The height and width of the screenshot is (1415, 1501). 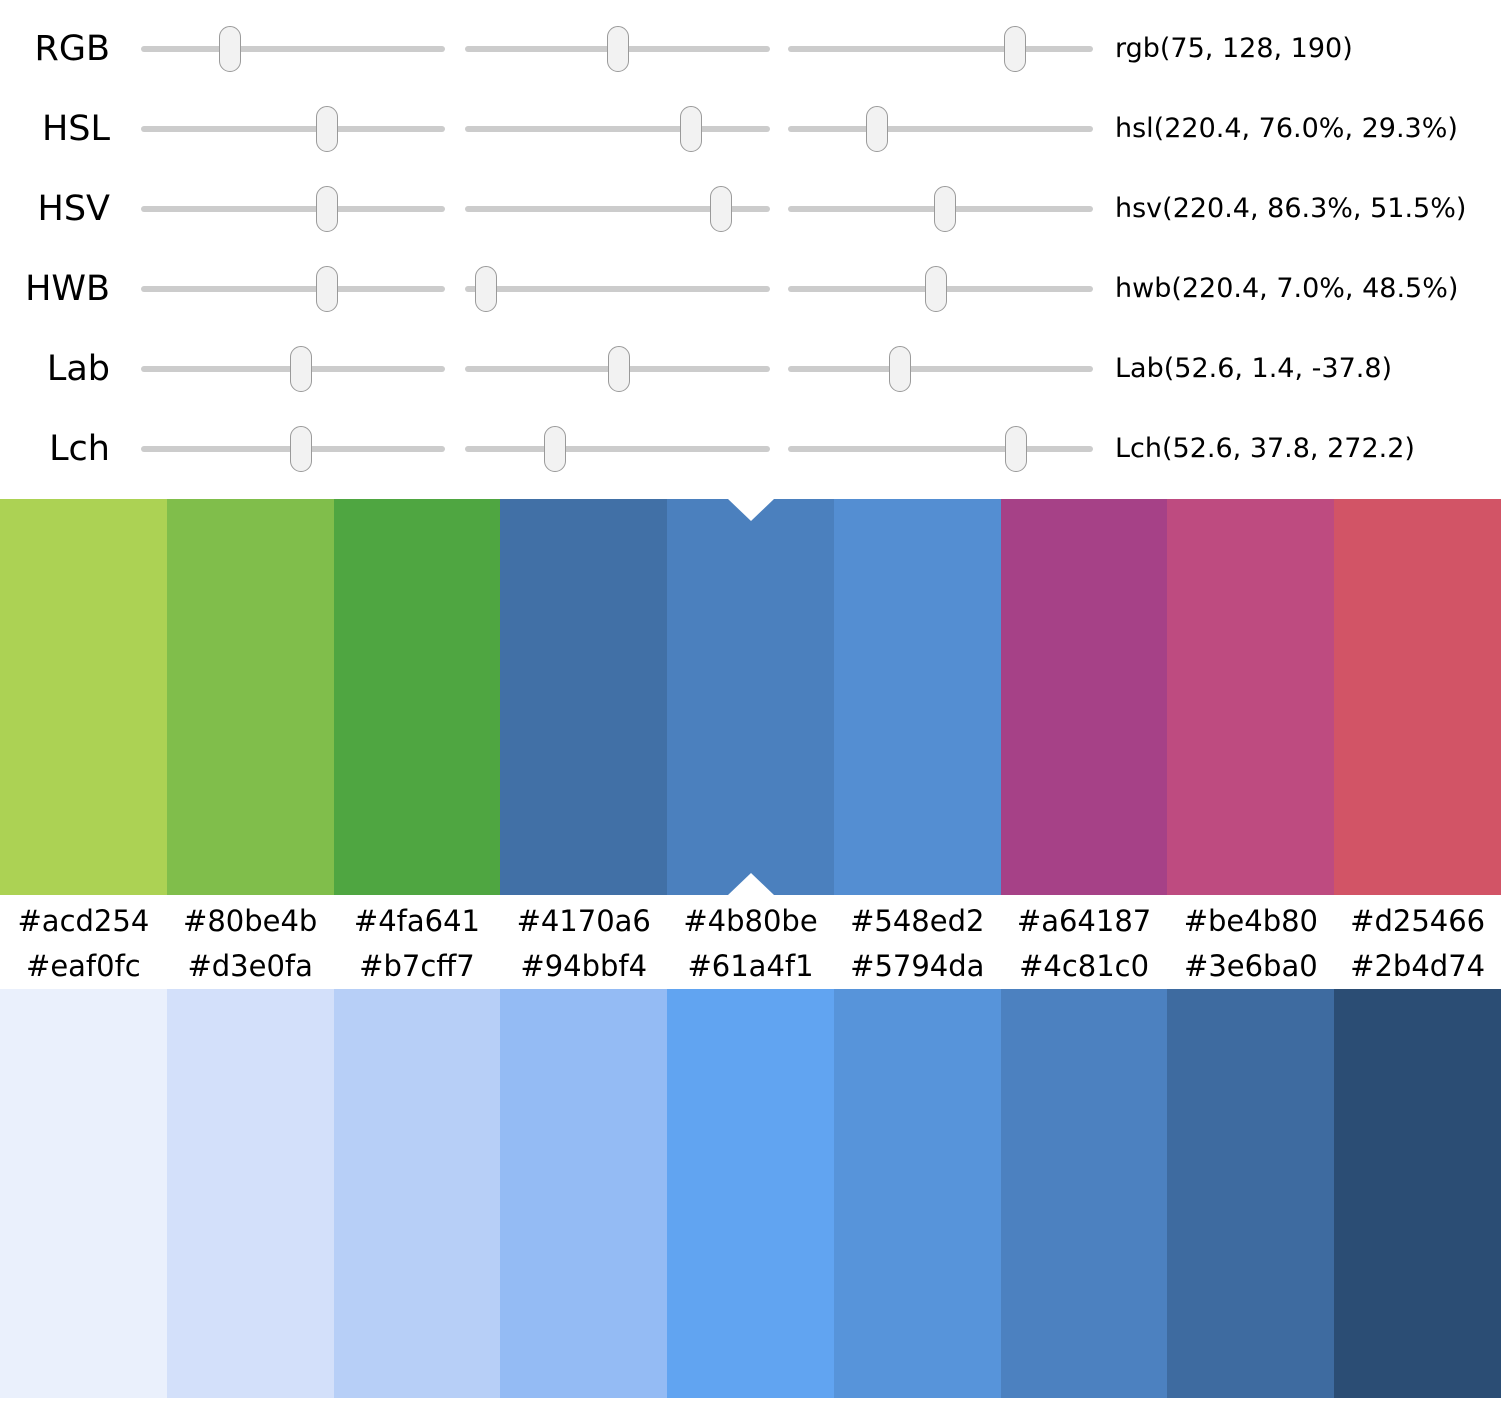 I want to click on slider-lch-hue, so click(x=940, y=449).